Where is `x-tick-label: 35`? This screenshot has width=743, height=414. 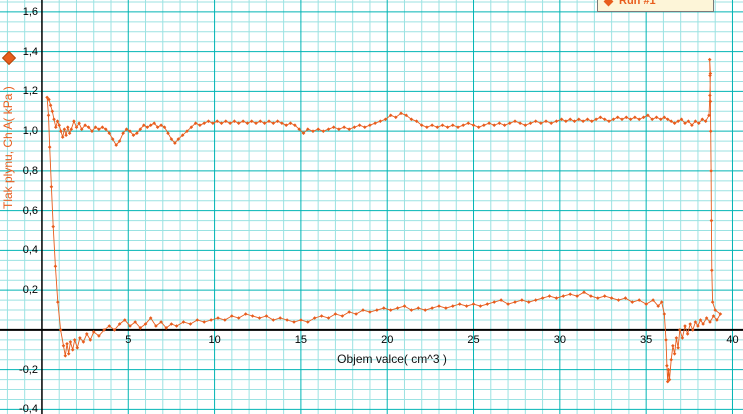
x-tick-label: 35 is located at coordinates (646, 339).